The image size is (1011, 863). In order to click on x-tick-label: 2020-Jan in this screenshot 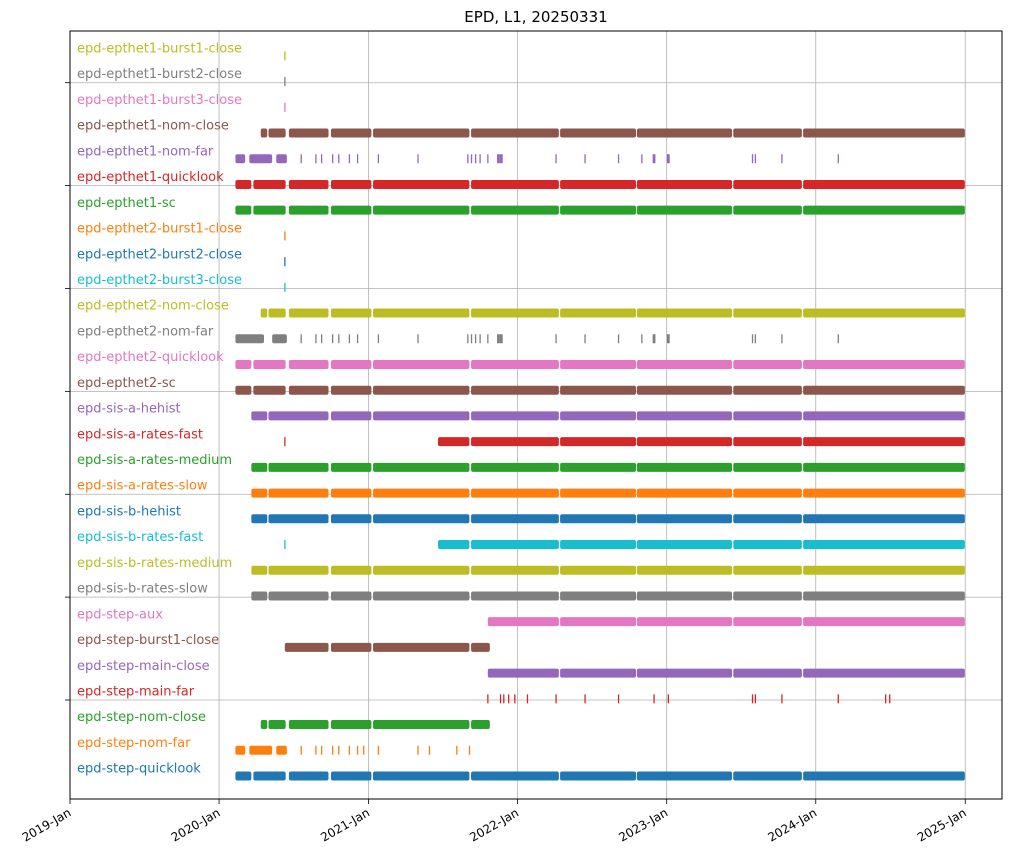, I will do `click(196, 824)`.